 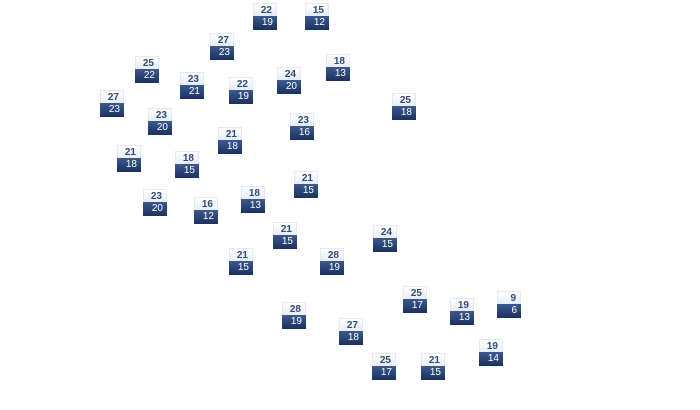 I want to click on temperature-marker: 25 18, so click(x=404, y=106).